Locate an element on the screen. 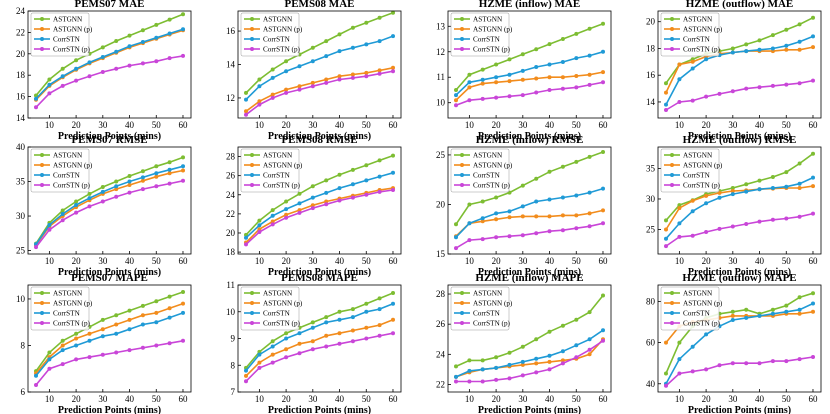  legend-entry: CorrSTN is located at coordinates (487, 40).